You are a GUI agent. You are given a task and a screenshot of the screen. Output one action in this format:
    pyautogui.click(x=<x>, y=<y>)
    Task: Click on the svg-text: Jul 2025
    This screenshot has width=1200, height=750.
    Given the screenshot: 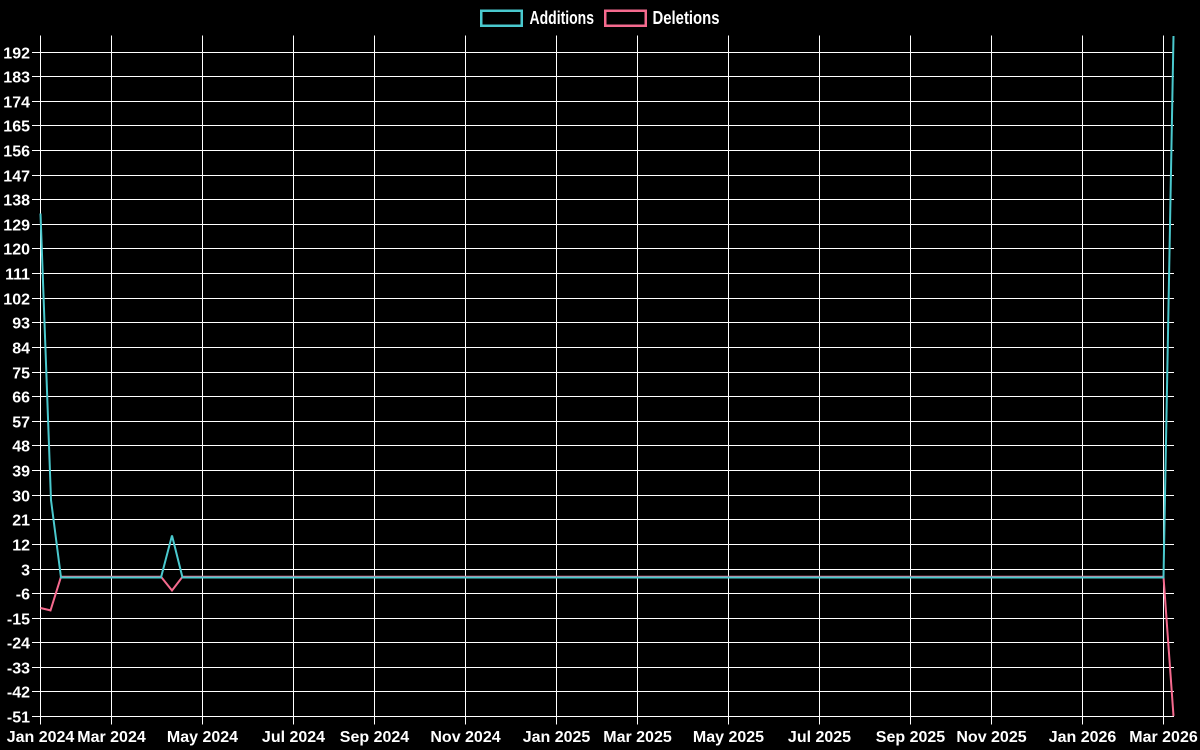 What is the action you would take?
    pyautogui.click(x=819, y=737)
    